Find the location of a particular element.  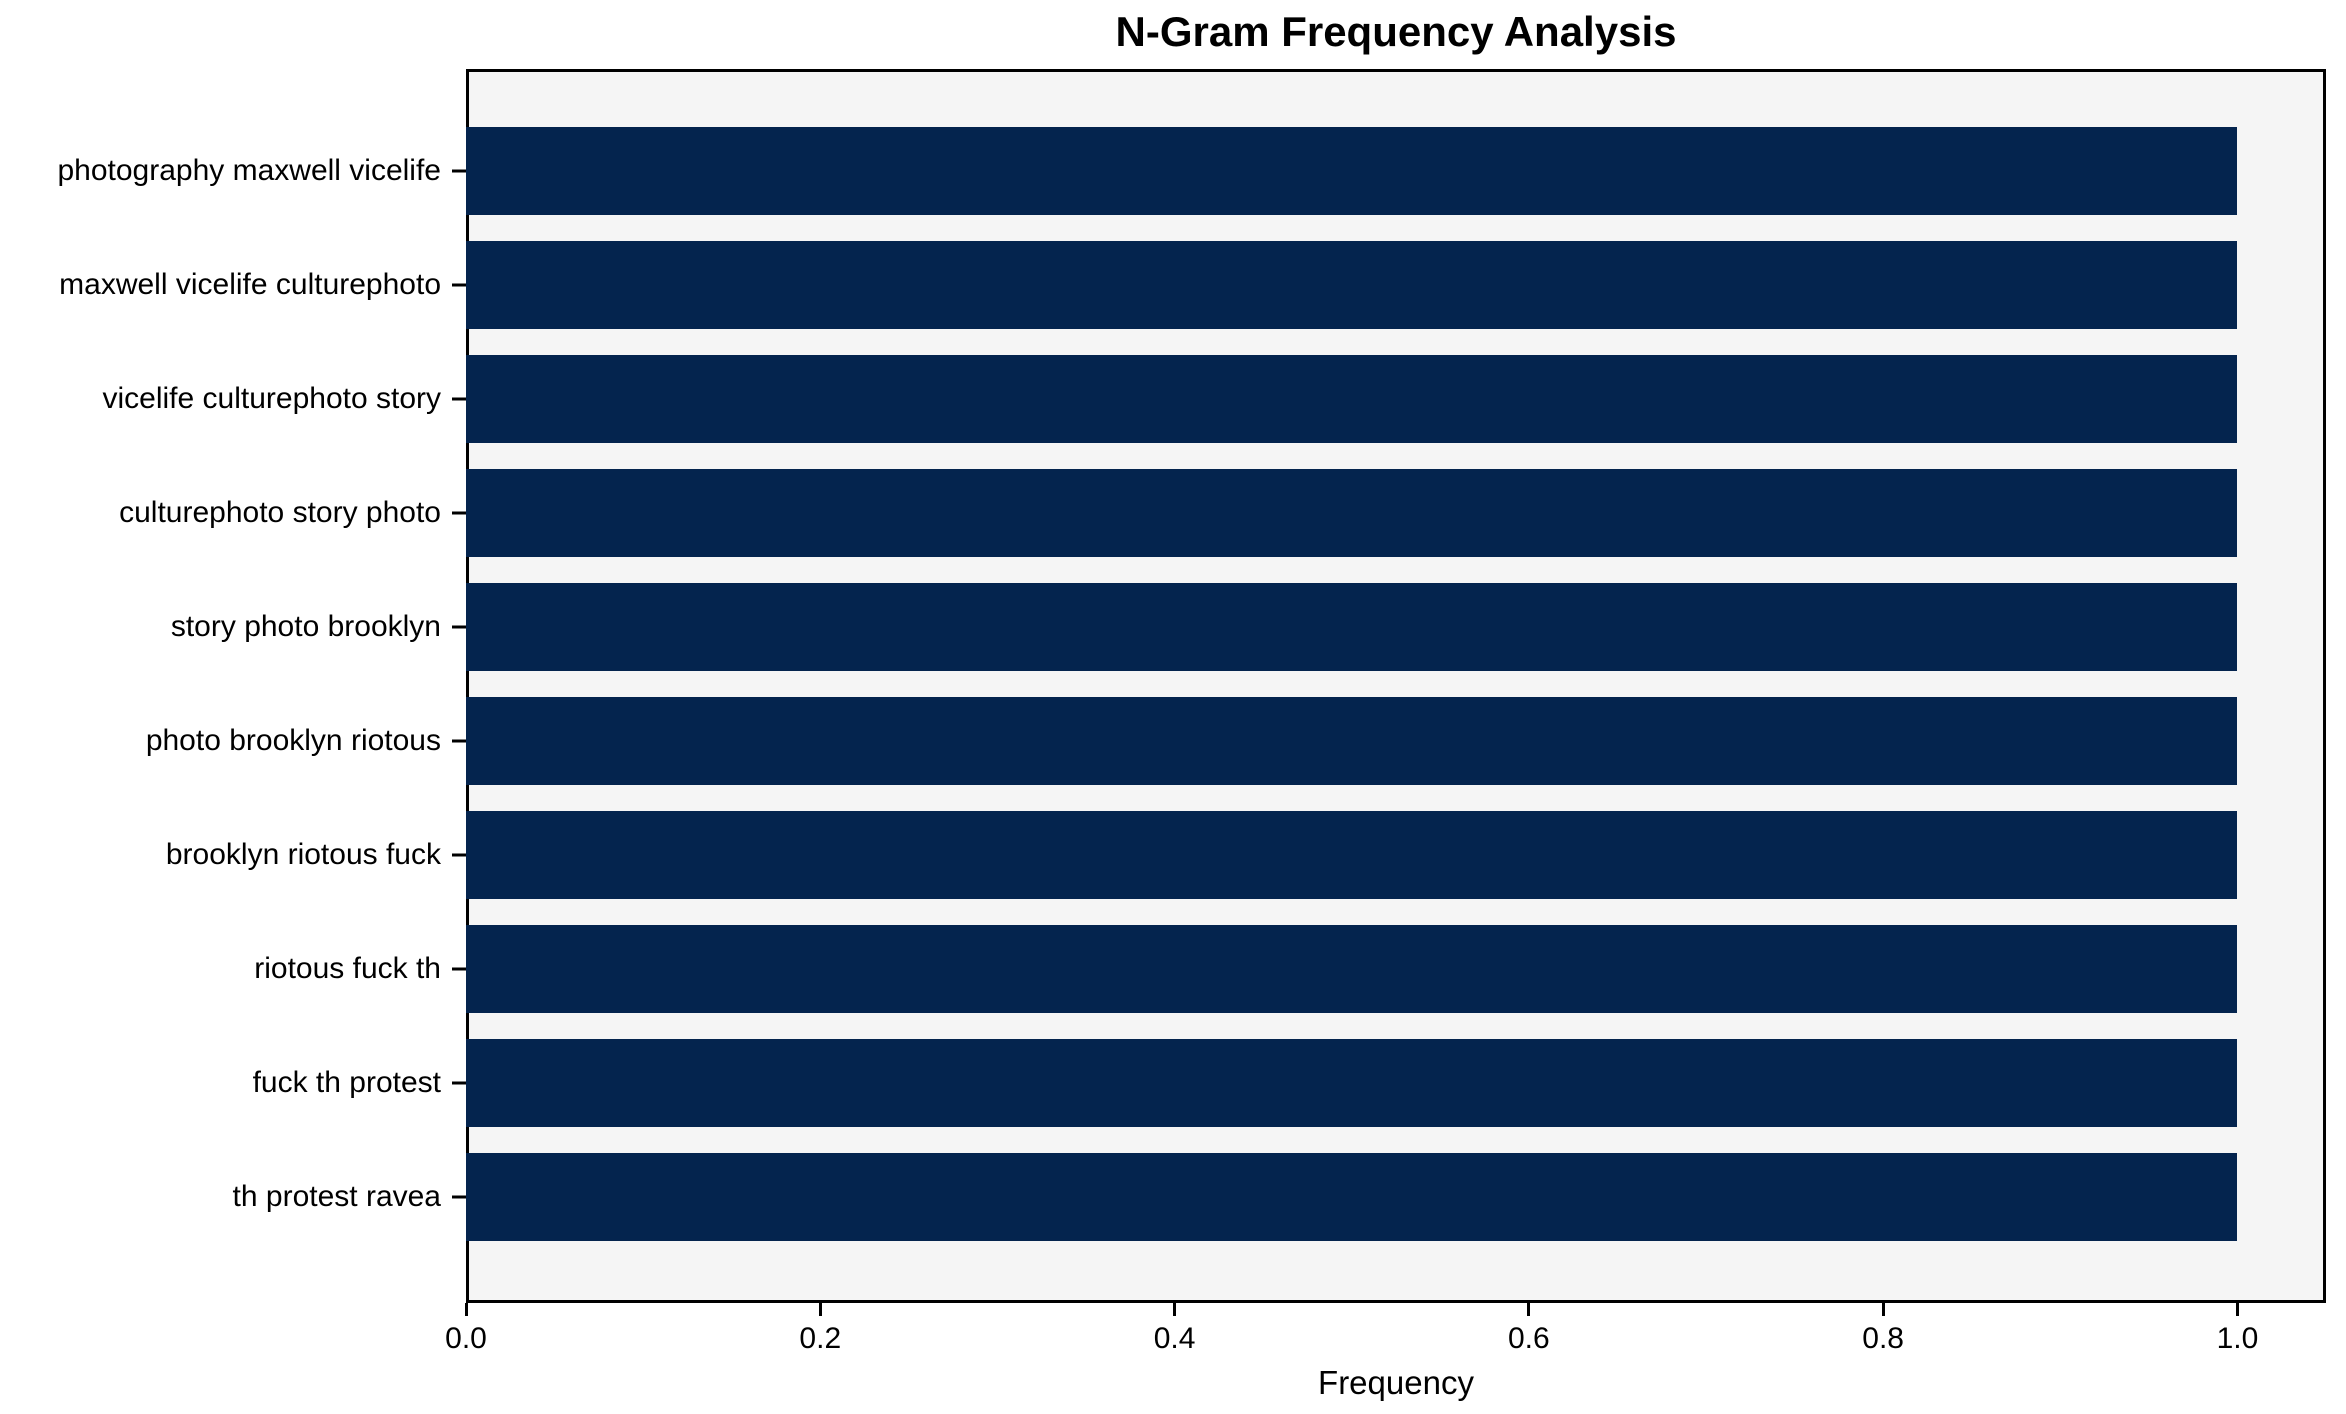

bar-row: fuck th protest is located at coordinates (1173, 1083).